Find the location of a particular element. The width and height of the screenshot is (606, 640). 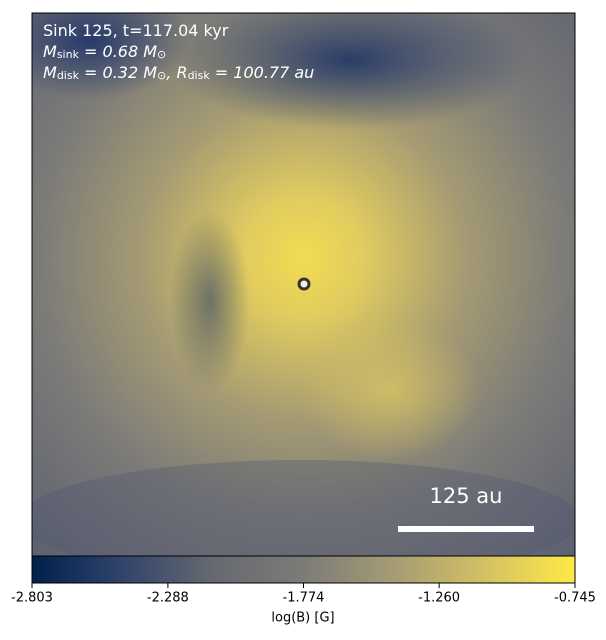

colorbar-tick-label: -2.288 is located at coordinates (168, 598).